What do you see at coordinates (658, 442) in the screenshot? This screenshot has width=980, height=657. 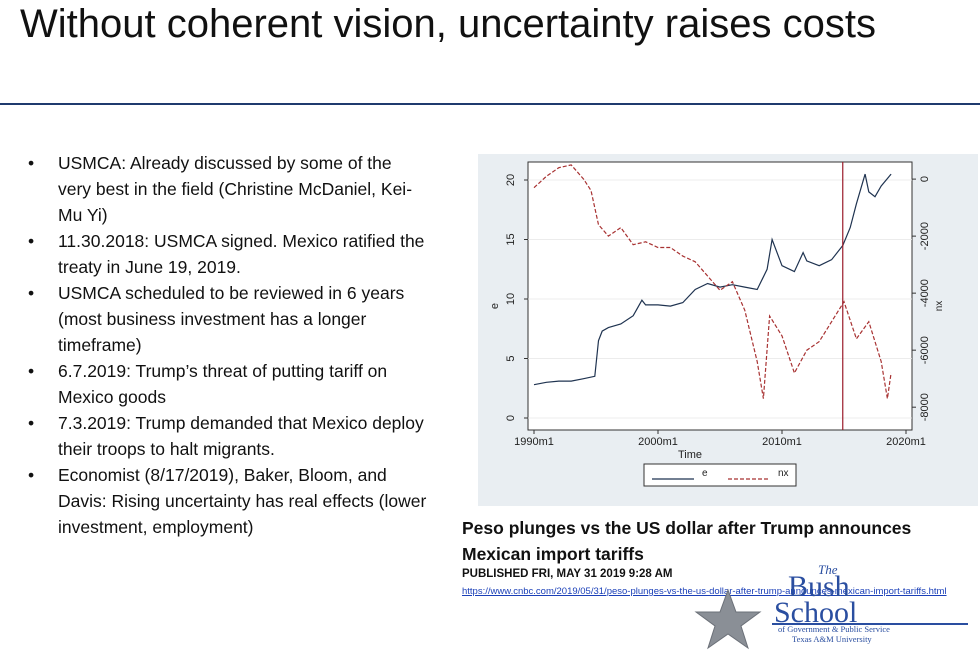 I see `x-tick-label: 2000m1` at bounding box center [658, 442].